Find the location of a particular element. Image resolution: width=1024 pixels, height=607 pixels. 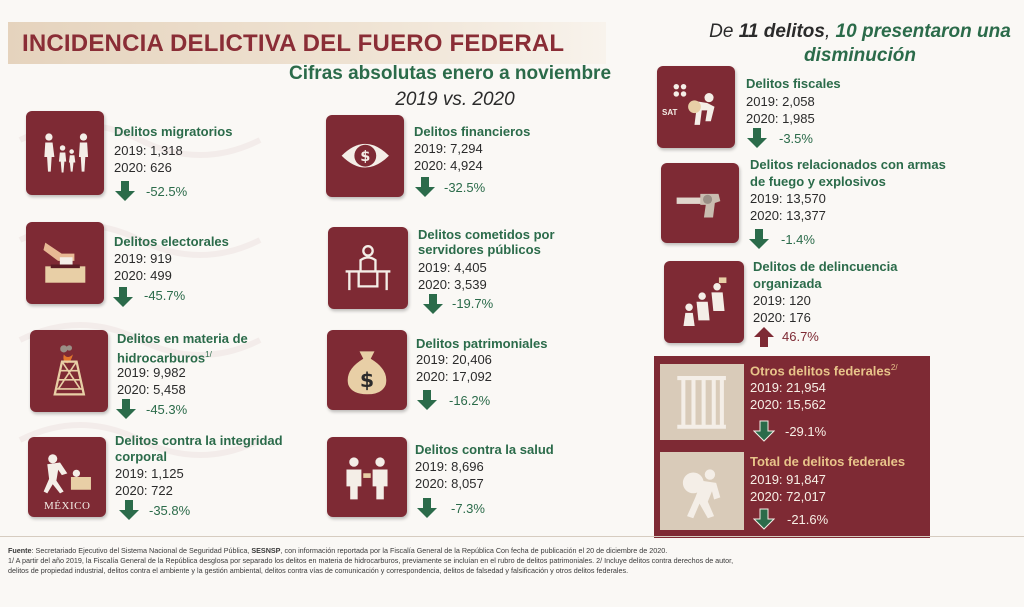

revolver-icon is located at coordinates (700, 203).